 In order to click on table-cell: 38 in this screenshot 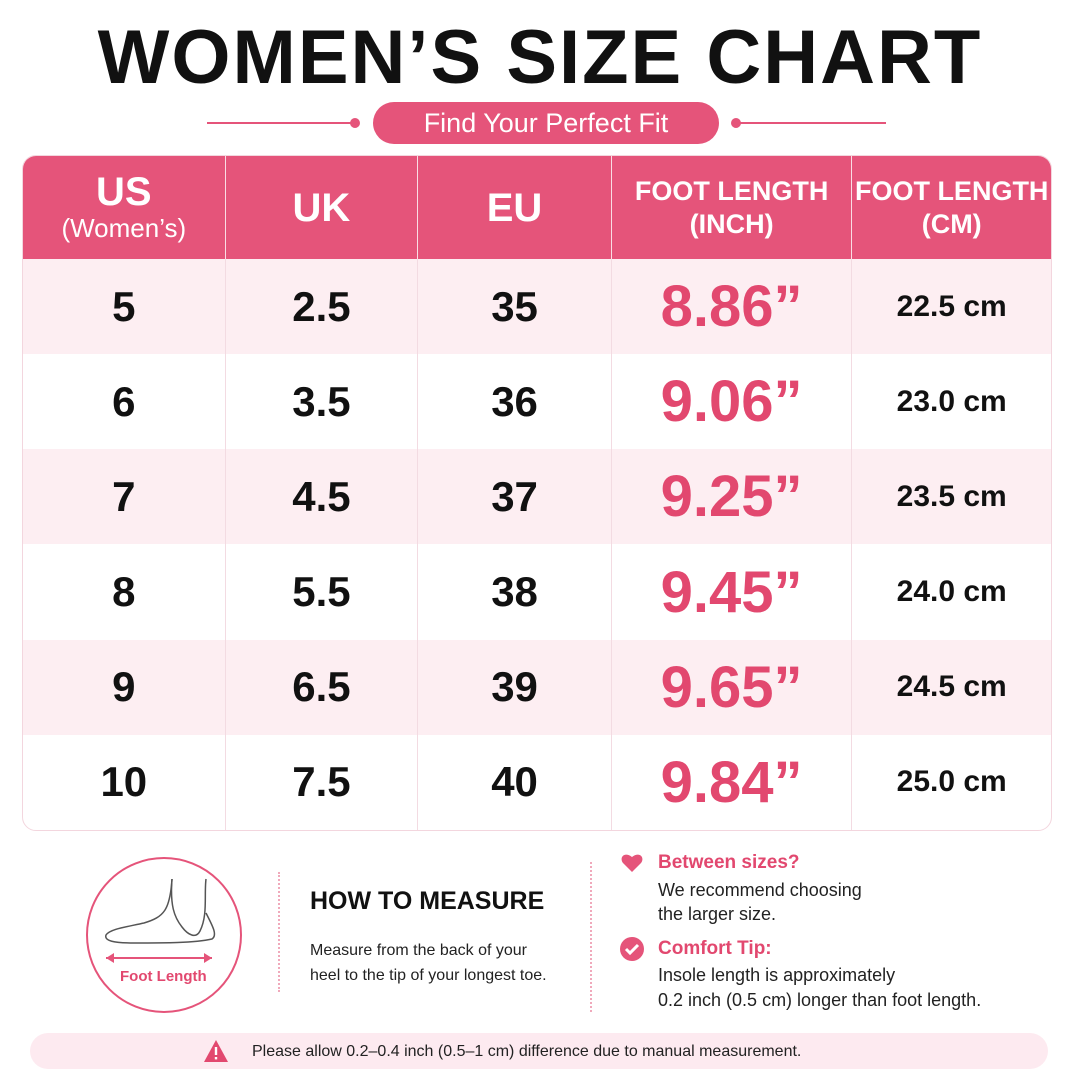, I will do `click(515, 592)`.